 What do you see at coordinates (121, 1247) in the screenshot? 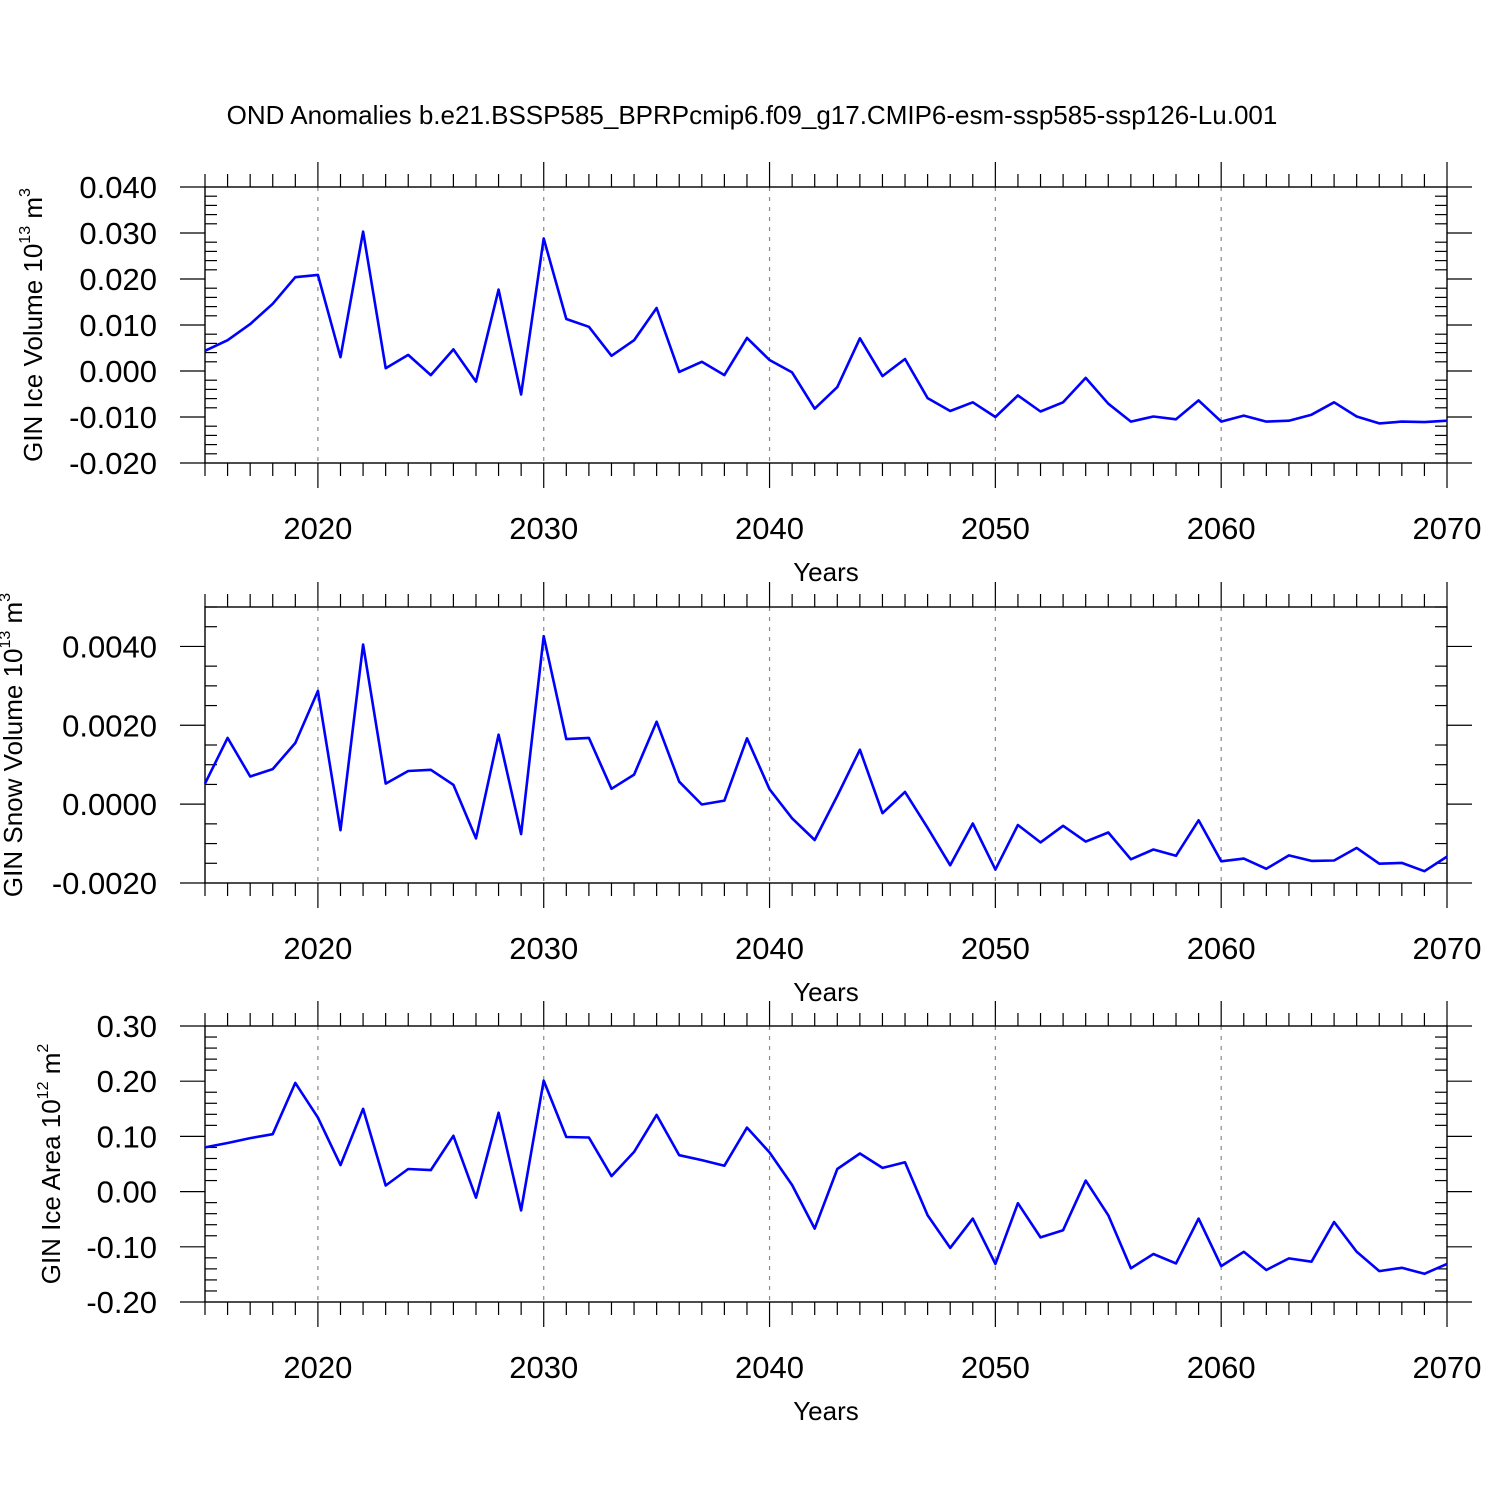
I see `y-tick-label: -0.10` at bounding box center [121, 1247].